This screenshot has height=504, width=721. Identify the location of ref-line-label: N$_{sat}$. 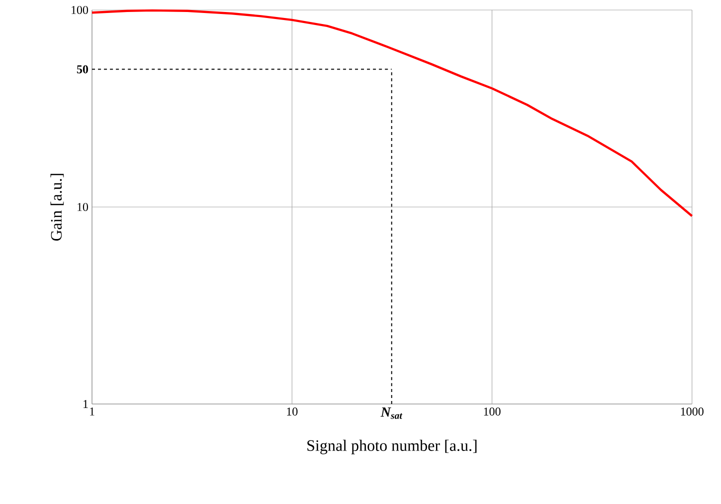
(391, 413).